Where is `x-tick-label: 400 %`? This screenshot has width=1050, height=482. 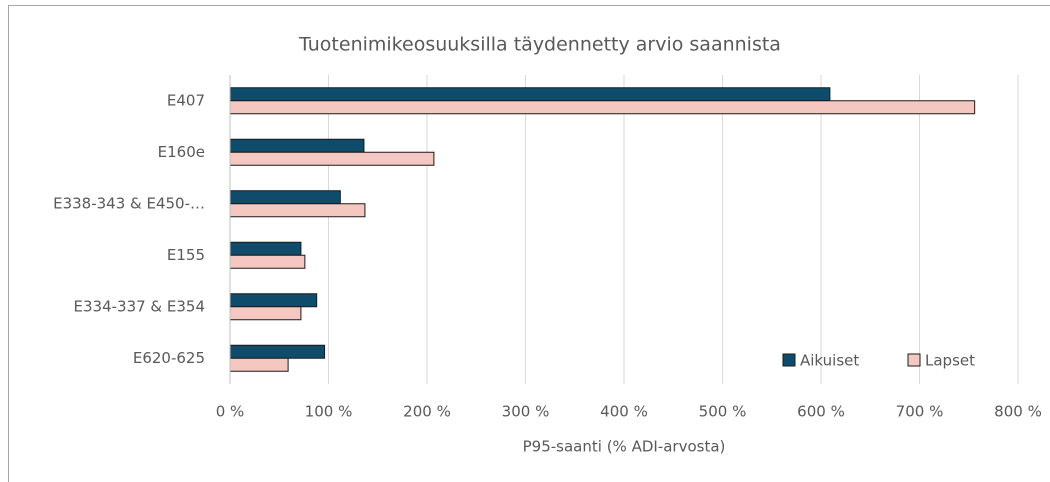
x-tick-label: 400 % is located at coordinates (624, 412).